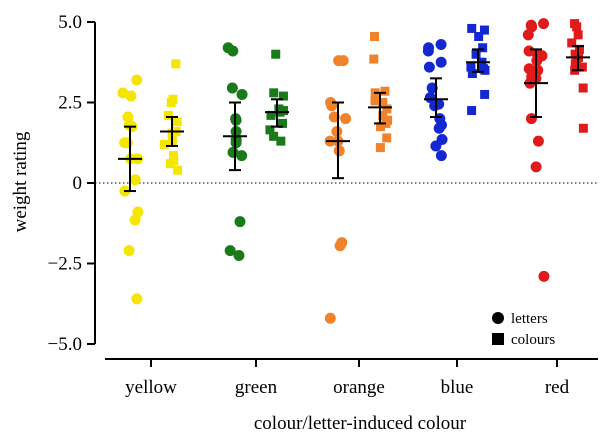 The height and width of the screenshot is (436, 601). Describe the element at coordinates (360, 423) in the screenshot. I see `x-axis-title: colour/letter-induced colour` at that location.